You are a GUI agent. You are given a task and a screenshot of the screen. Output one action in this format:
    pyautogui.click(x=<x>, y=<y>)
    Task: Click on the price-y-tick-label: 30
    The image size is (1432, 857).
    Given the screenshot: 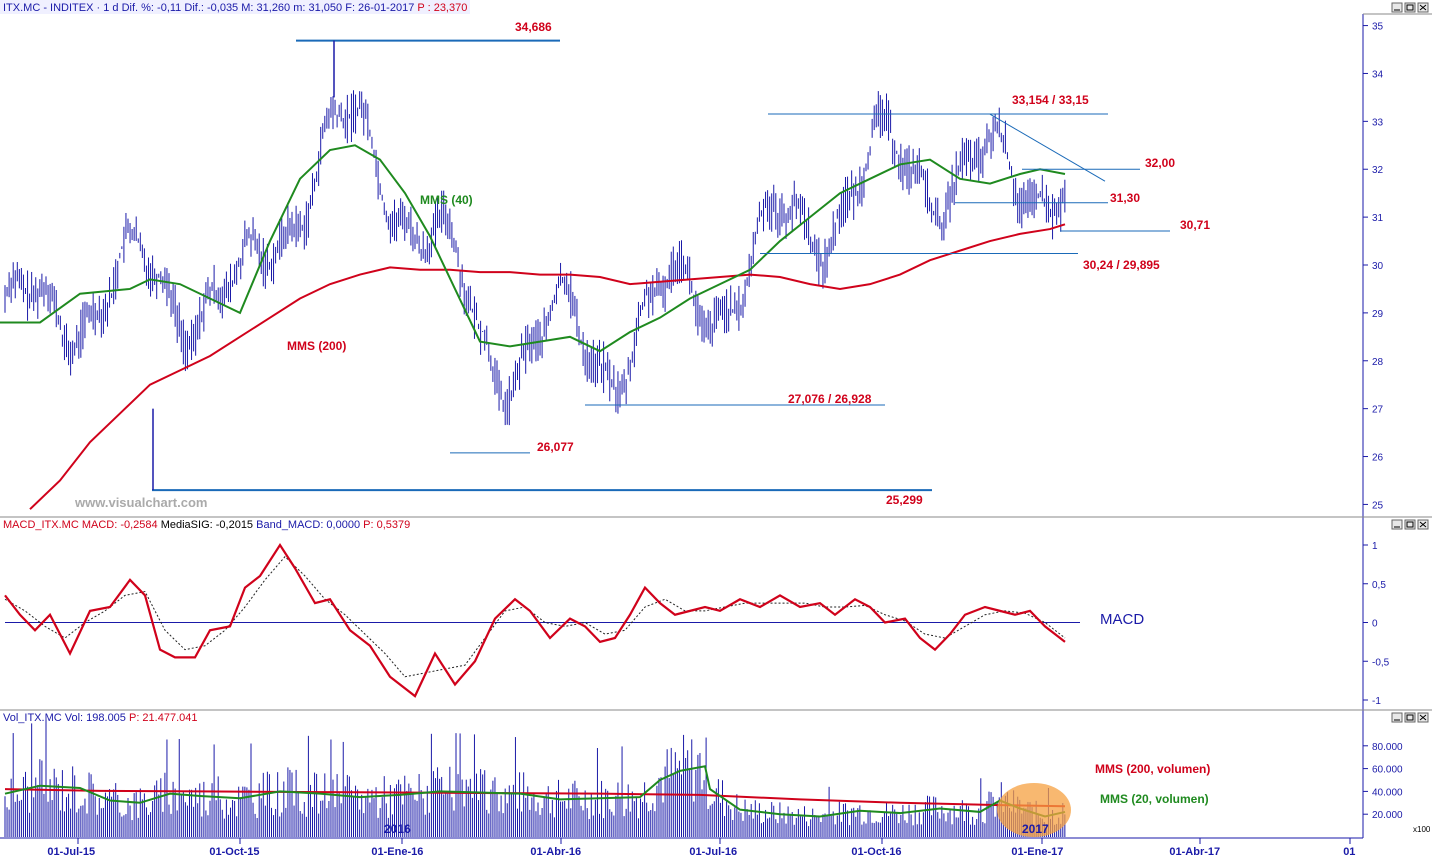 What is the action you would take?
    pyautogui.click(x=1378, y=266)
    